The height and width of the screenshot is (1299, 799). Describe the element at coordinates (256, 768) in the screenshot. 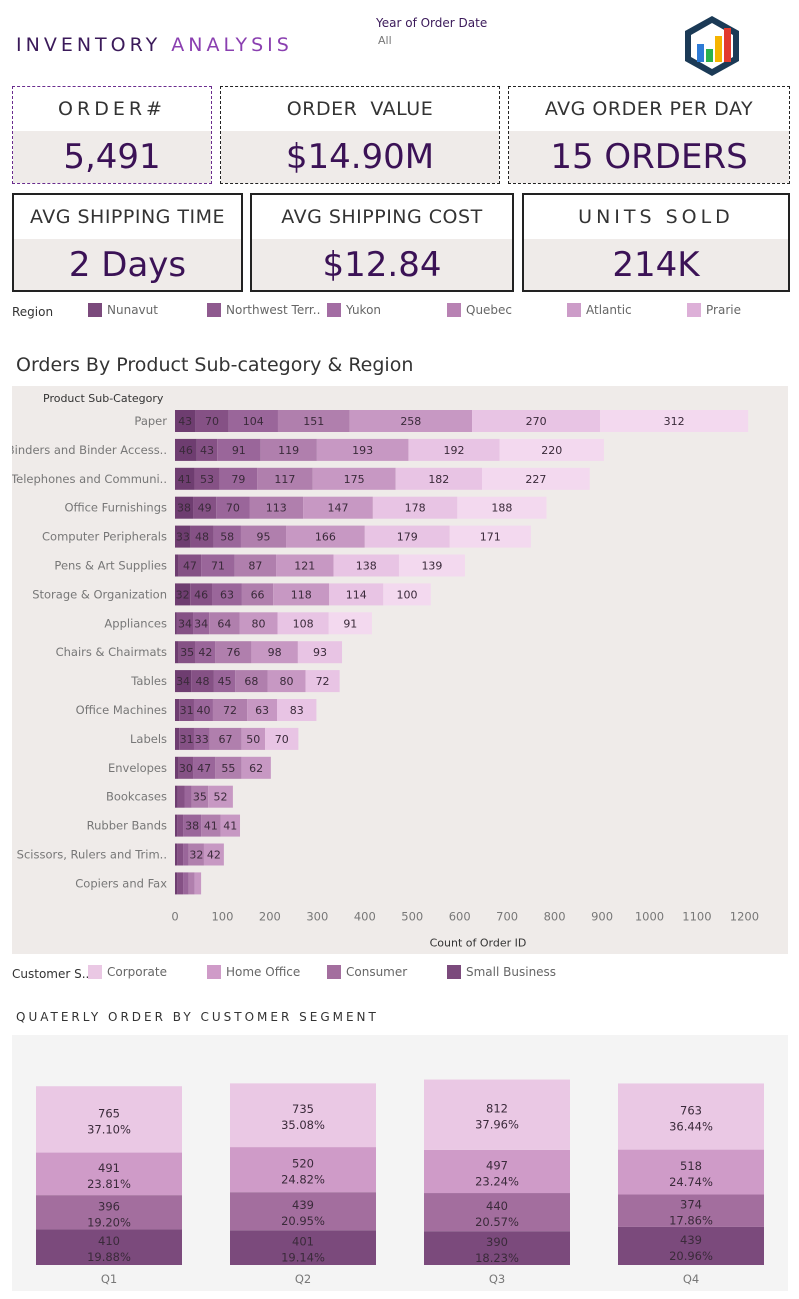

I see `bar-value-label: 62` at that location.